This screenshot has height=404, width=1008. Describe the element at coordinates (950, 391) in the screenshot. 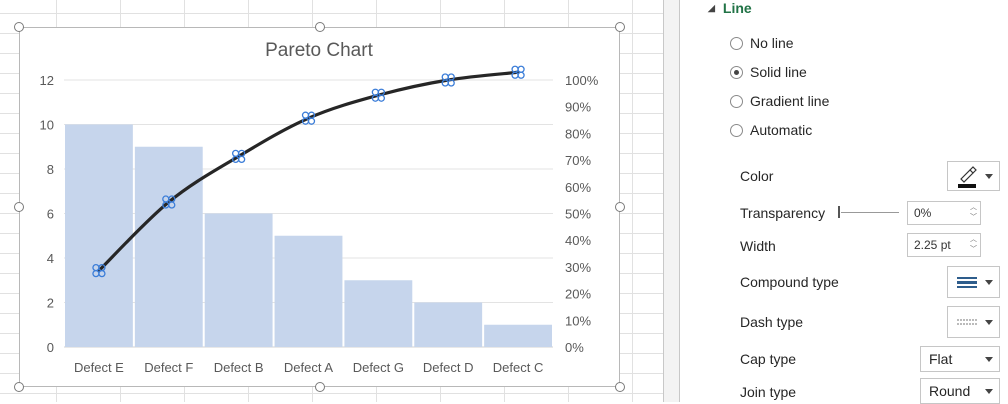

I see `join-type-value: Round` at that location.